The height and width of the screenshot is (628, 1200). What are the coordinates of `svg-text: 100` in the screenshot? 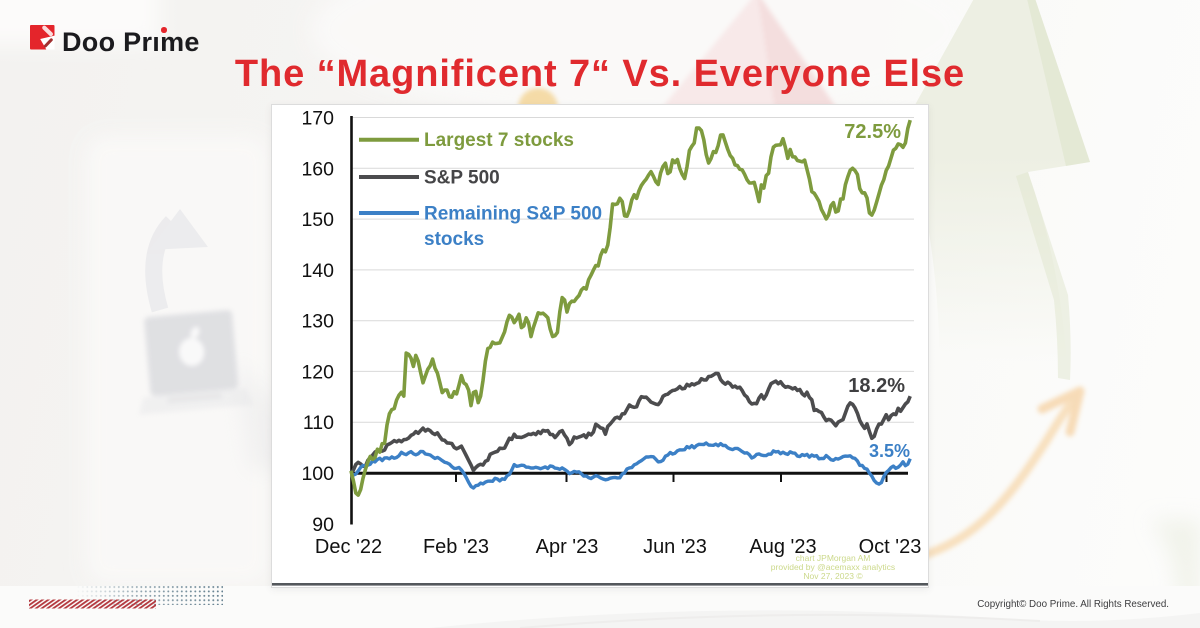 It's located at (317, 474).